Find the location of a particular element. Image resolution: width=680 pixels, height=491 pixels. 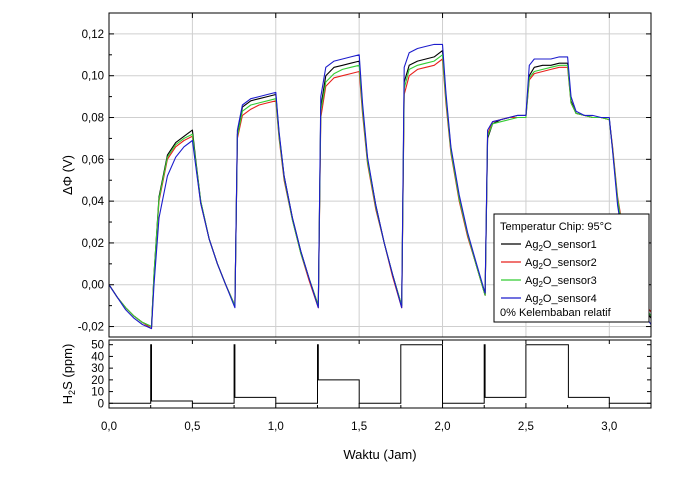

h2s-series-line is located at coordinates (380, 374).